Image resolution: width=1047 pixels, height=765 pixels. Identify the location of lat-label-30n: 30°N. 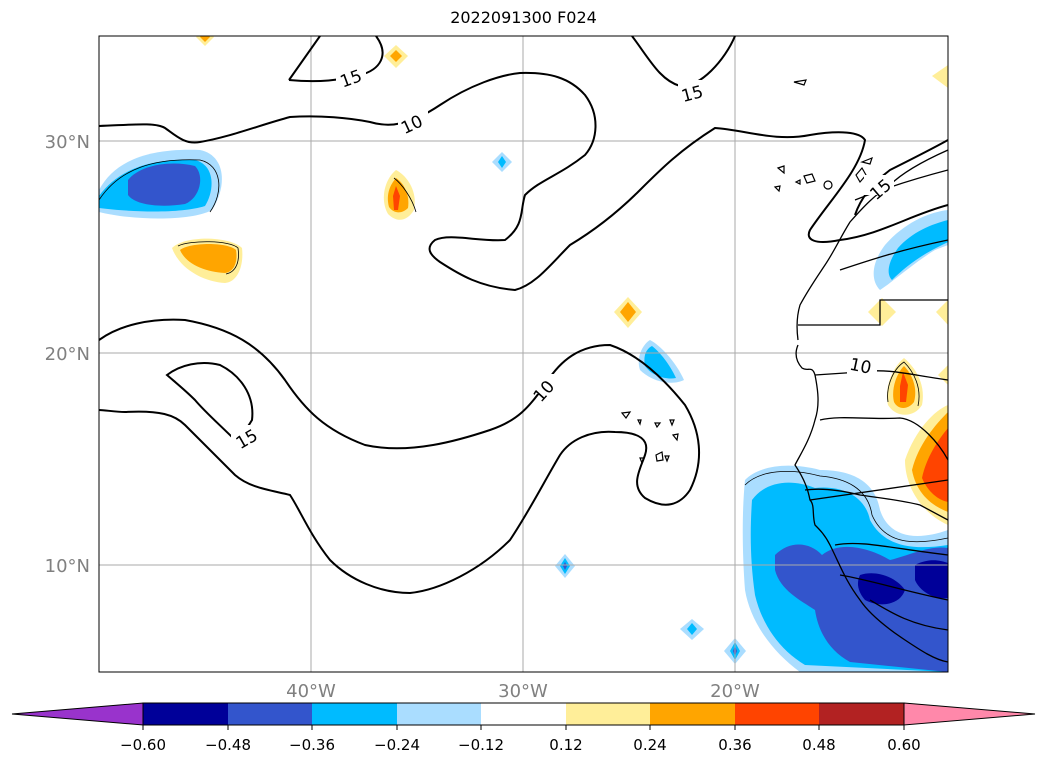
(67, 142).